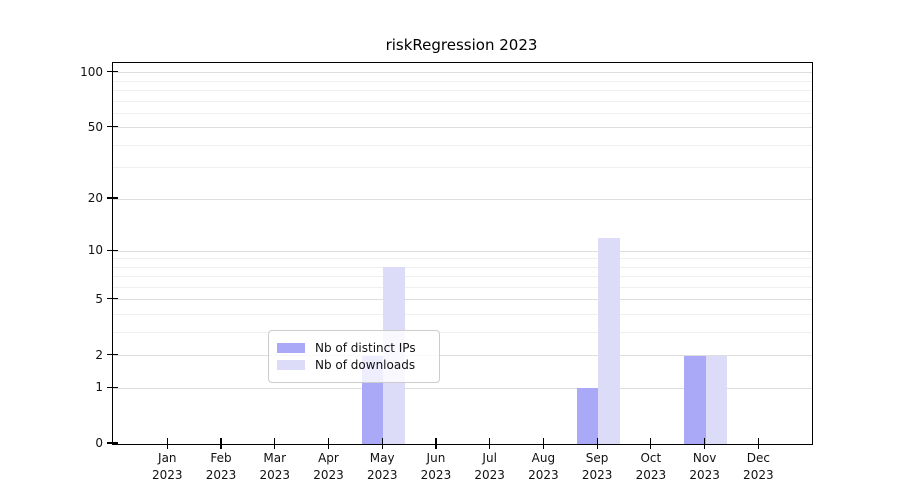 The width and height of the screenshot is (900, 500). Describe the element at coordinates (382, 466) in the screenshot. I see `x-tick-label: May 2023` at that location.